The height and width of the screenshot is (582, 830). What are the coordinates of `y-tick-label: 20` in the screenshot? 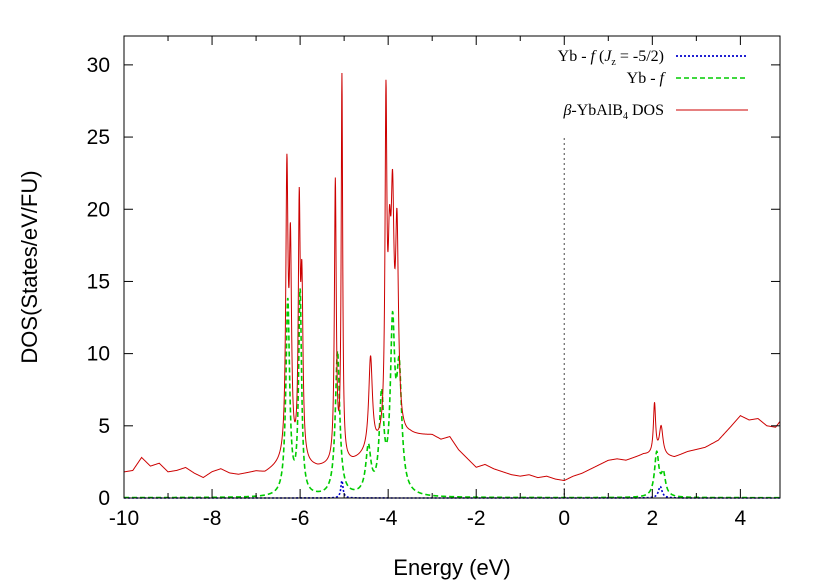 It's located at (98, 209).